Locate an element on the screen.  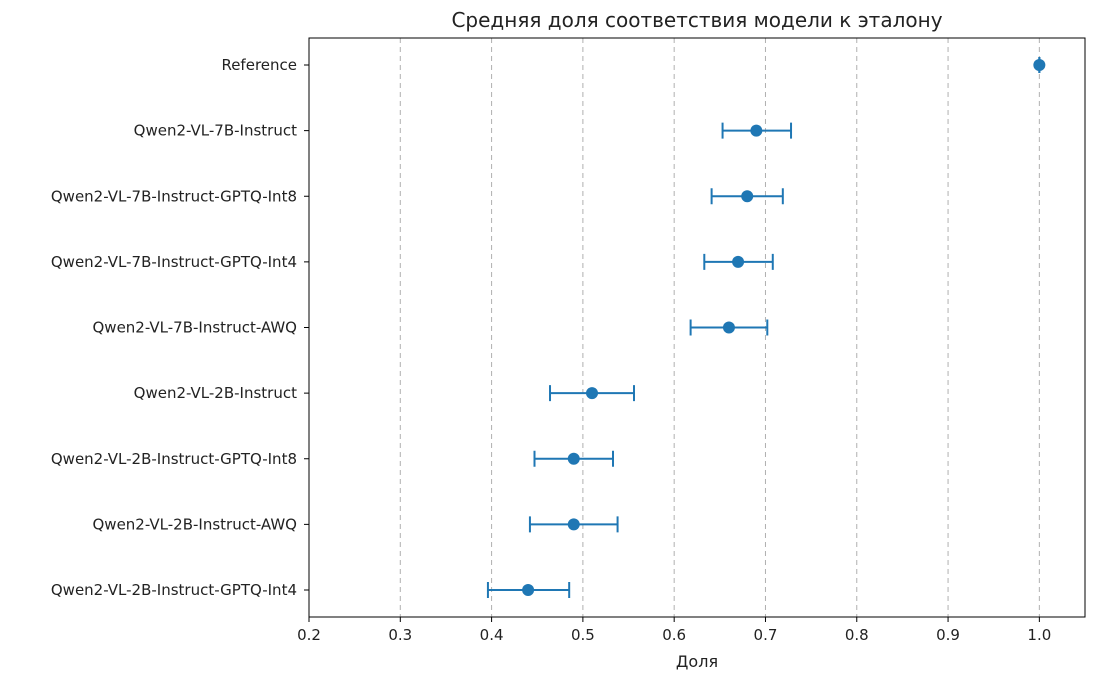
x-tick-label: 0.5 is located at coordinates (583, 635).